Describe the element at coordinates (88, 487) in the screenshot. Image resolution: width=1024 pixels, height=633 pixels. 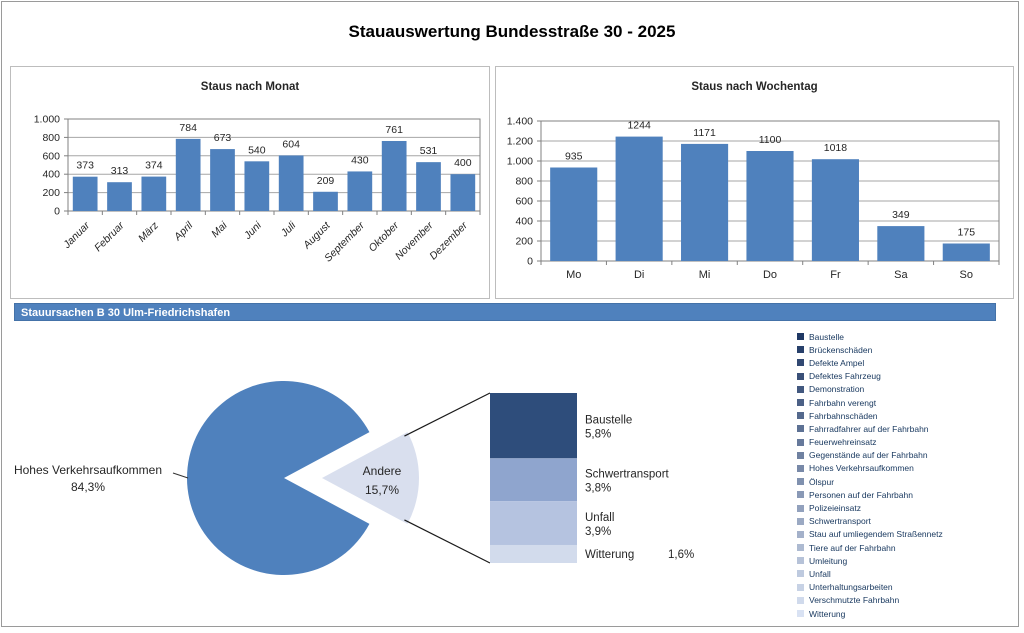
I see `pie-slice-pct: 84,3%` at that location.